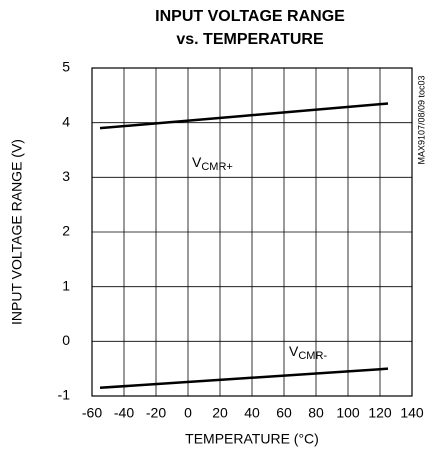 The height and width of the screenshot is (457, 432). What do you see at coordinates (66, 285) in the screenshot?
I see `y-tick-label: 1` at bounding box center [66, 285].